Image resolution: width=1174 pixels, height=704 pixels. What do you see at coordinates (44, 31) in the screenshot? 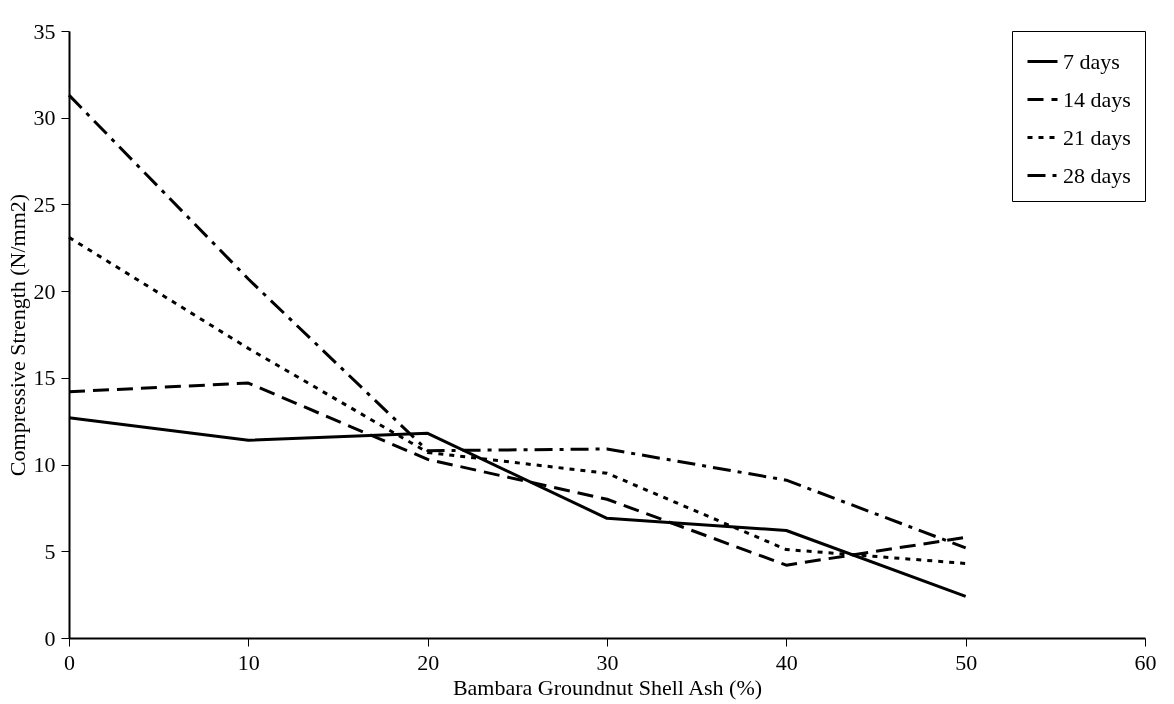
I see `y-tick-label: 35` at bounding box center [44, 31].